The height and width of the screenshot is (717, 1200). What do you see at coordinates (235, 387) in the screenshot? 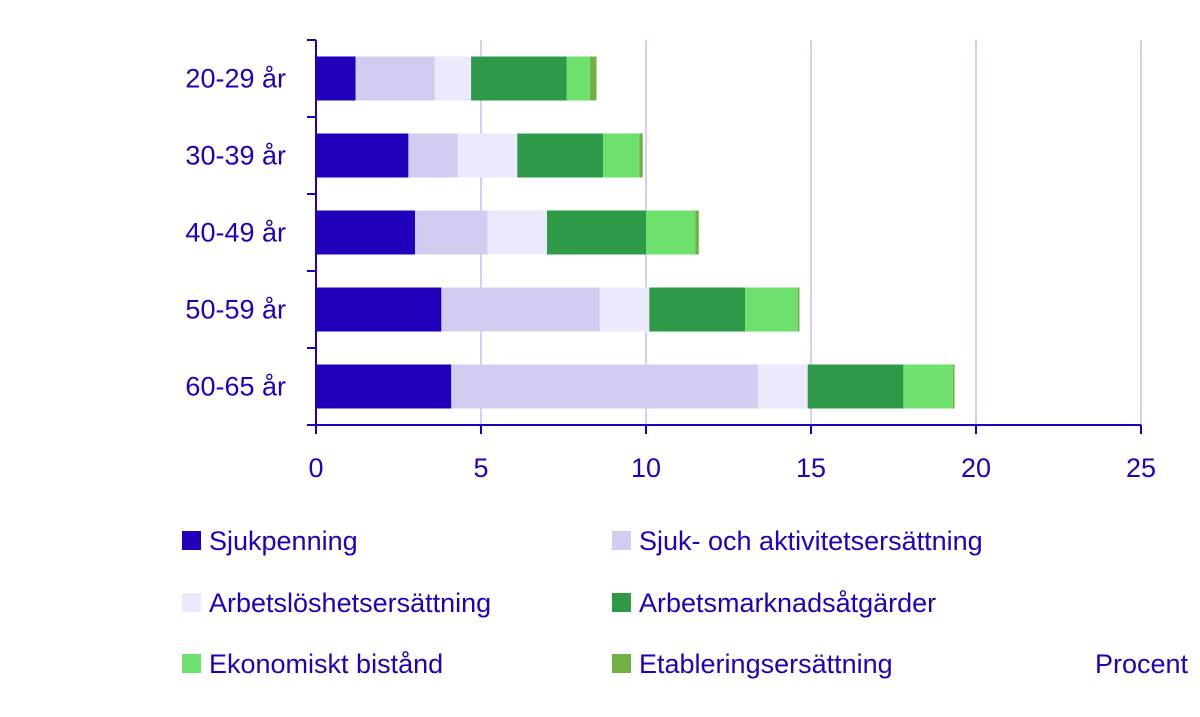
I see `y-tick-label-4: 60-65 år` at bounding box center [235, 387].